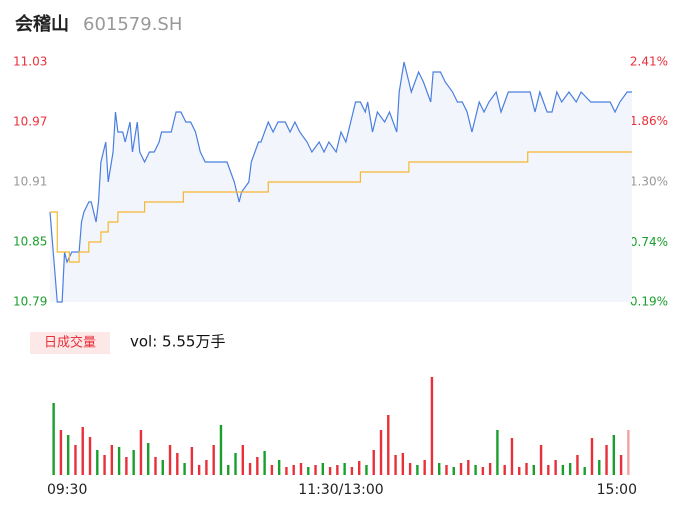 Image resolution: width=686 pixels, height=528 pixels. Describe the element at coordinates (67, 490) in the screenshot. I see `x-tick-label: 09:30` at that location.